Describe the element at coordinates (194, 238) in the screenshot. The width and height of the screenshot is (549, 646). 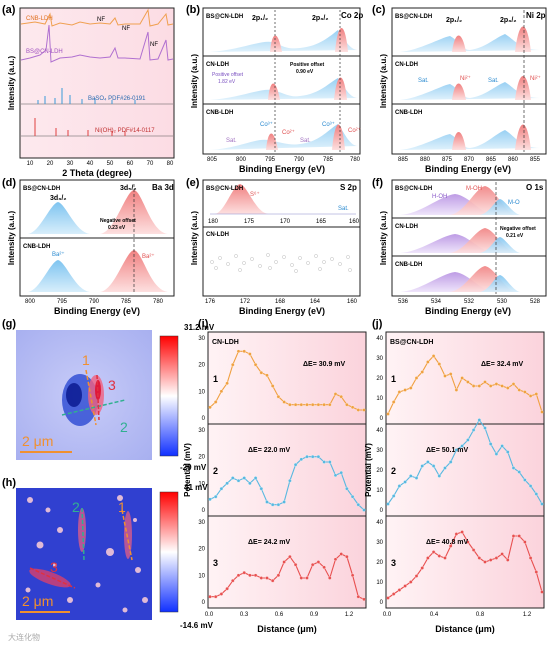
I see `panel-e-ylabel: Intensity (a.u.)` at that location.